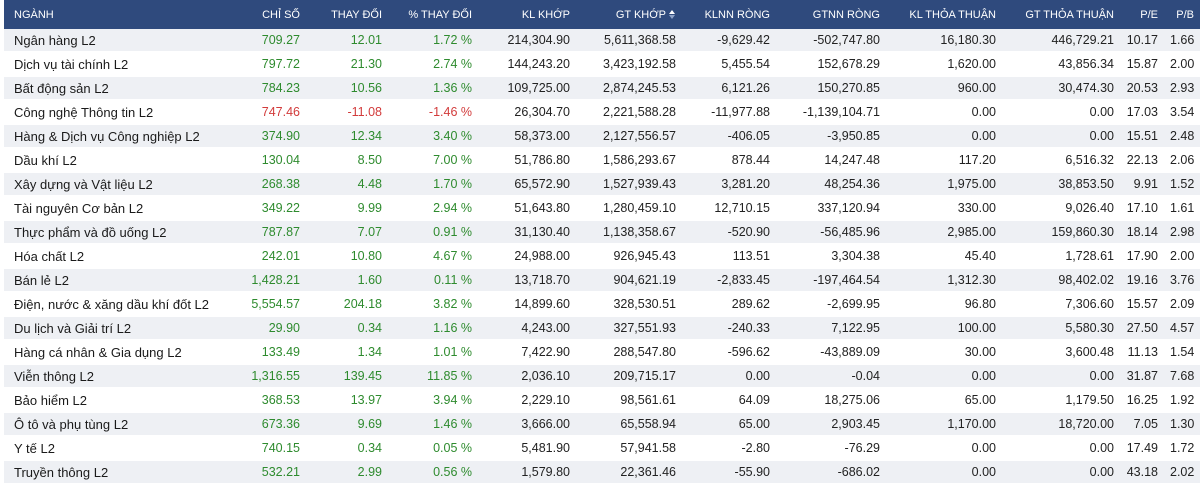 The width and height of the screenshot is (1200, 504). What do you see at coordinates (433, 232) in the screenshot?
I see `pct-change-value: 0.91 %` at bounding box center [433, 232].